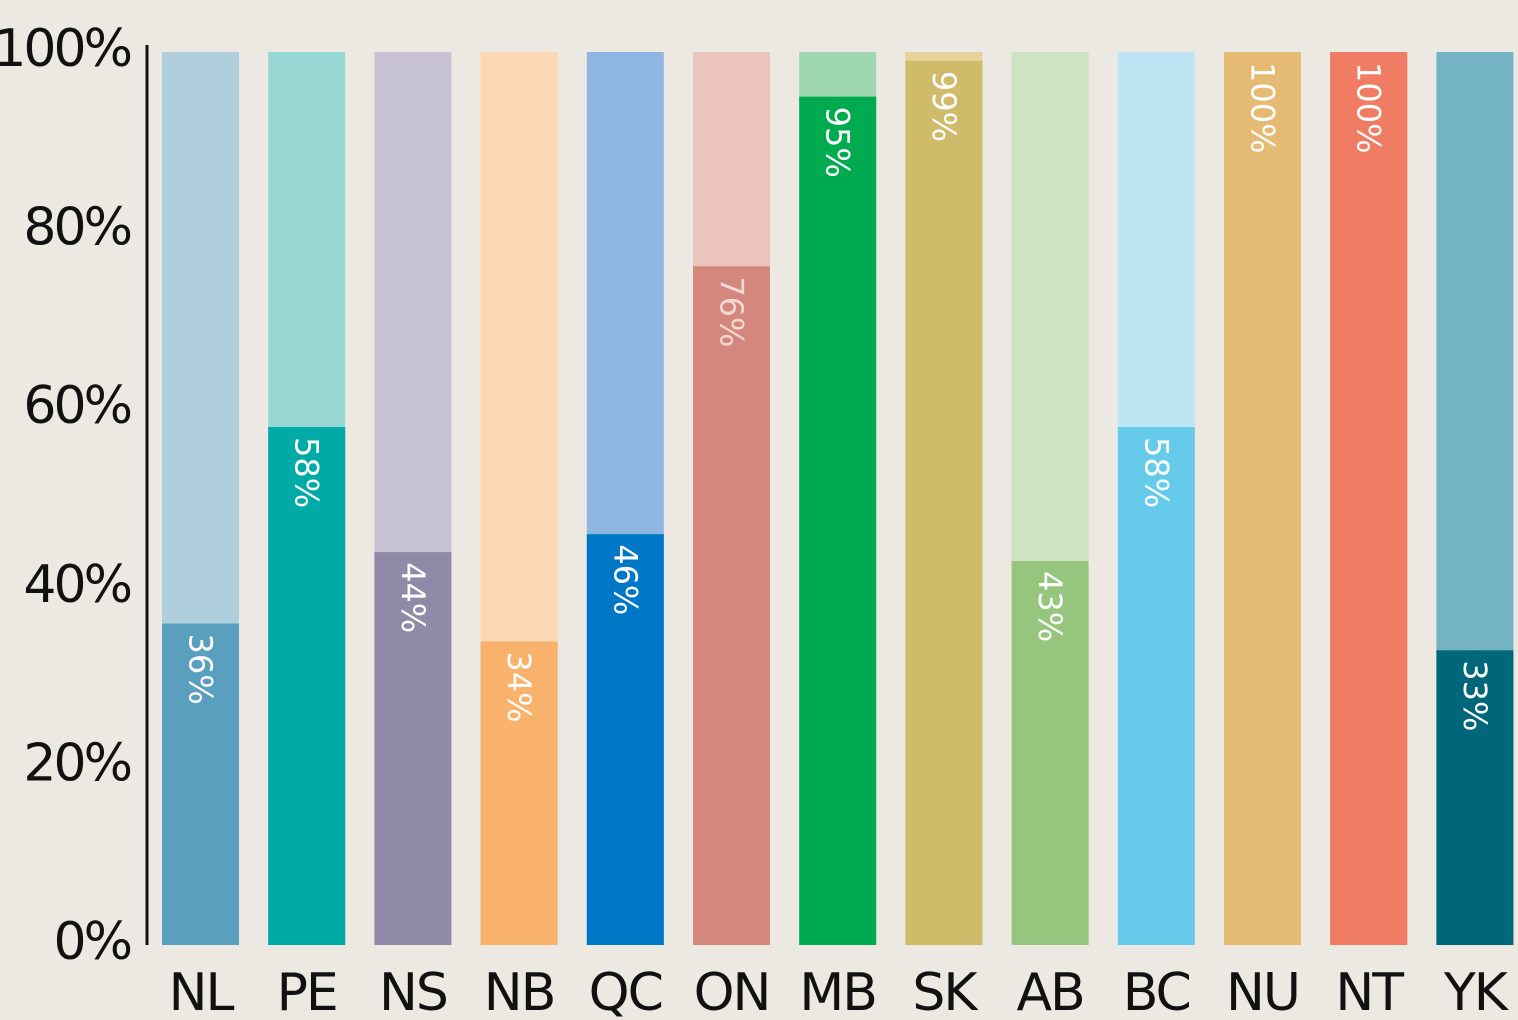 The image size is (1518, 1020). What do you see at coordinates (944, 106) in the screenshot?
I see `data-label-sk: 99%` at bounding box center [944, 106].